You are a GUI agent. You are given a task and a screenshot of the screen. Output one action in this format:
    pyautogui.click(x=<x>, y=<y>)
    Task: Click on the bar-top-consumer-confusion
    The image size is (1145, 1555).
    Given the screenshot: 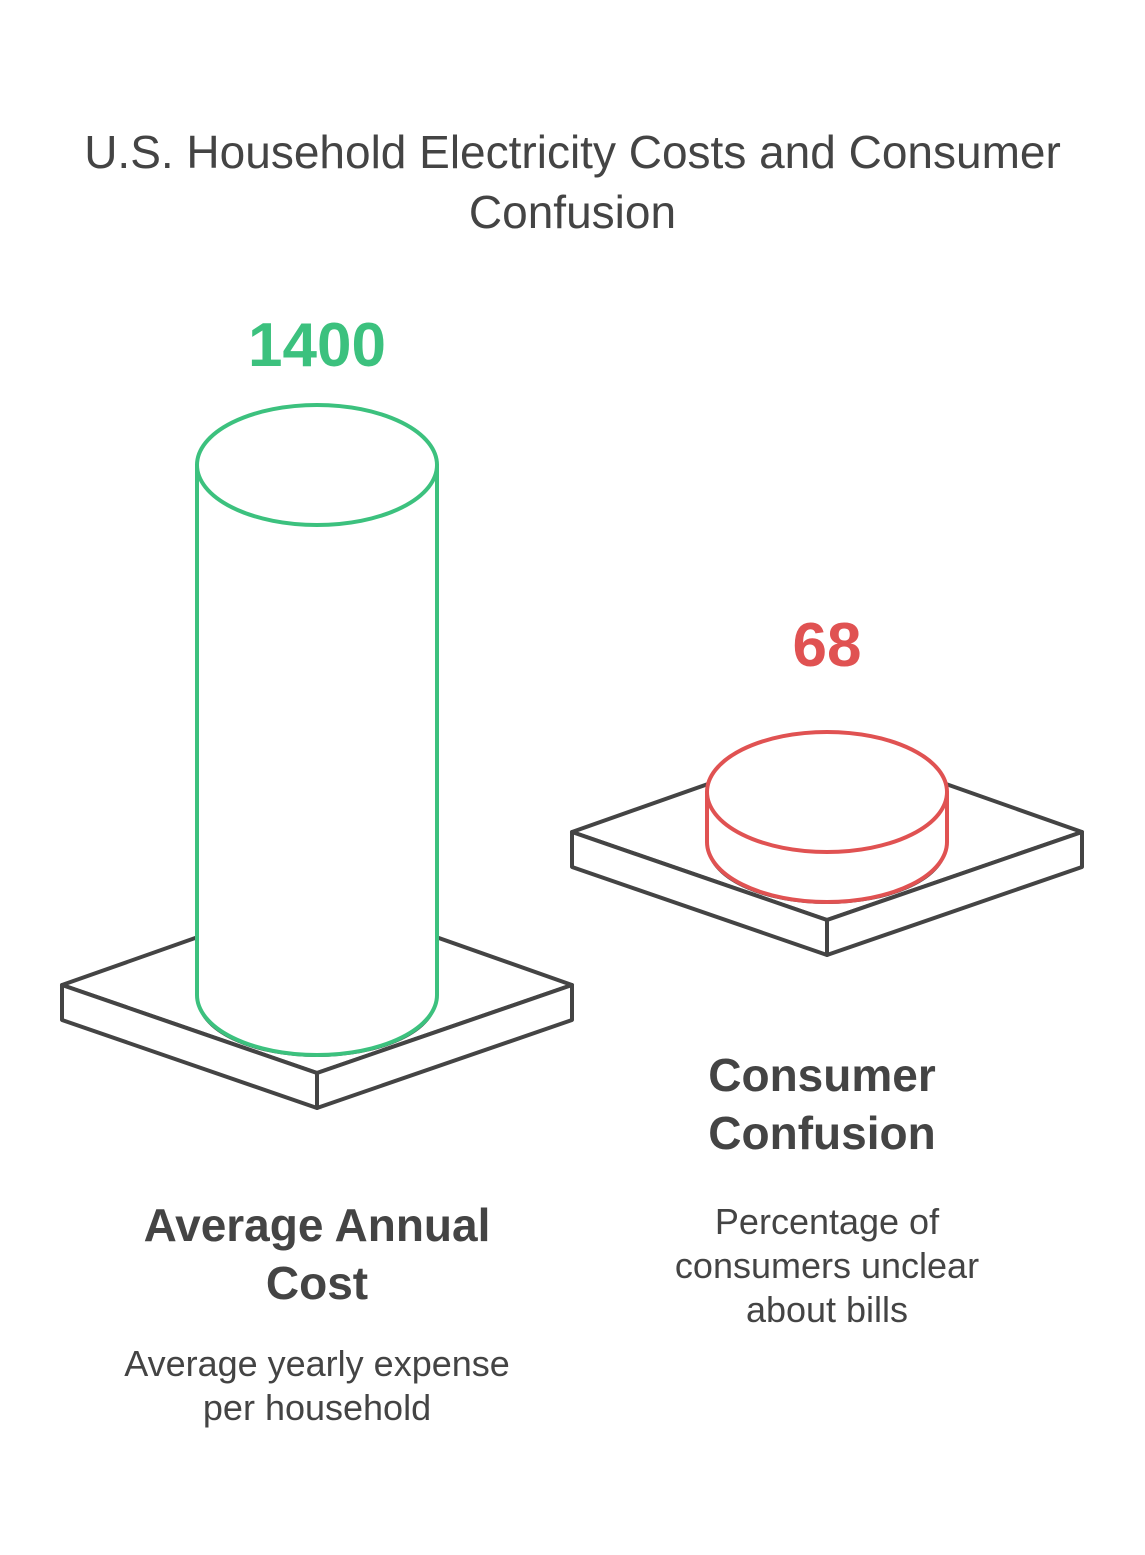 What is the action you would take?
    pyautogui.click(x=827, y=792)
    